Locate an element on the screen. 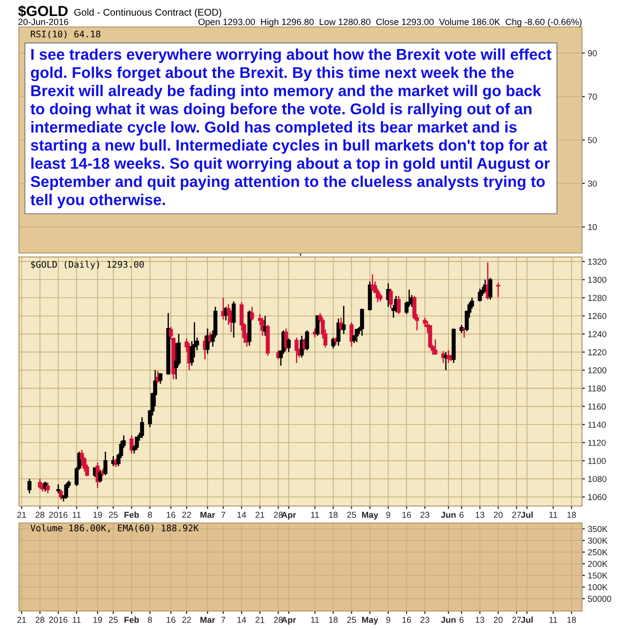  x-tick-label: Mar is located at coordinates (208, 619).